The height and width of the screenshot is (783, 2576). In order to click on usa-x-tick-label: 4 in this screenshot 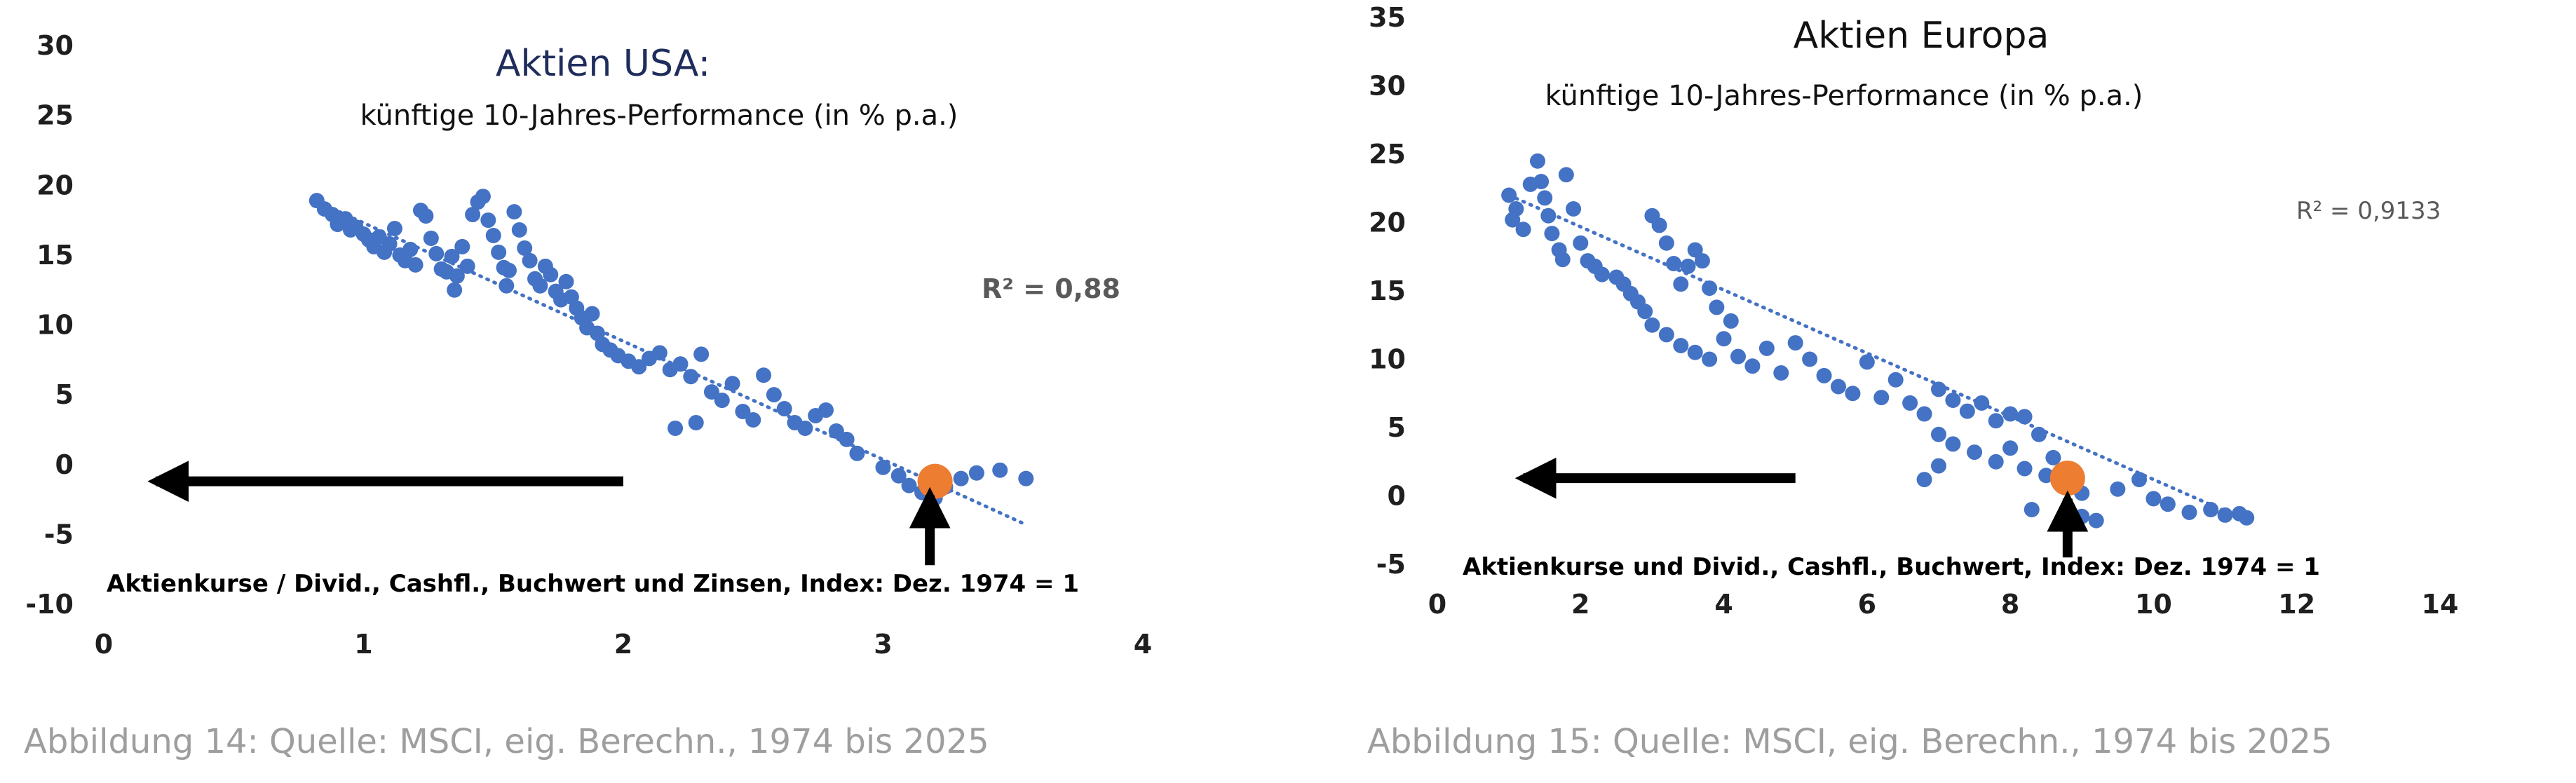, I will do `click(1143, 644)`.